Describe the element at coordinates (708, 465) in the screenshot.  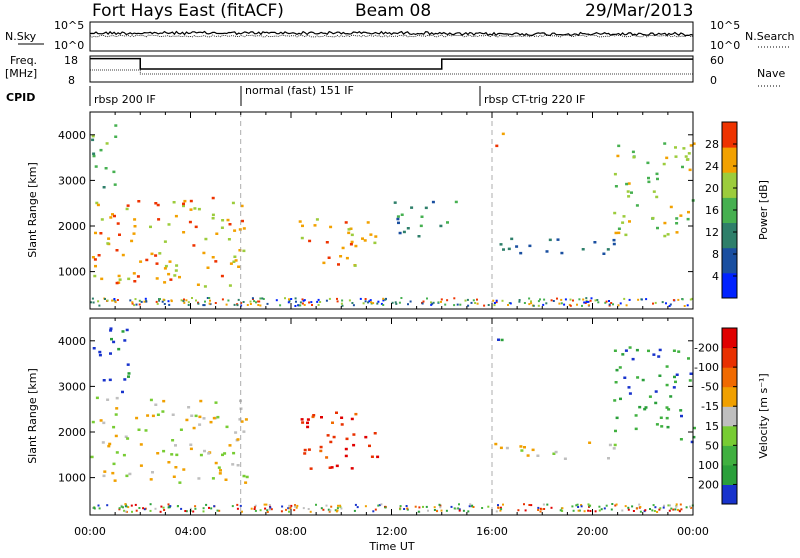
I see `colorbar-tick-label: 100` at that location.